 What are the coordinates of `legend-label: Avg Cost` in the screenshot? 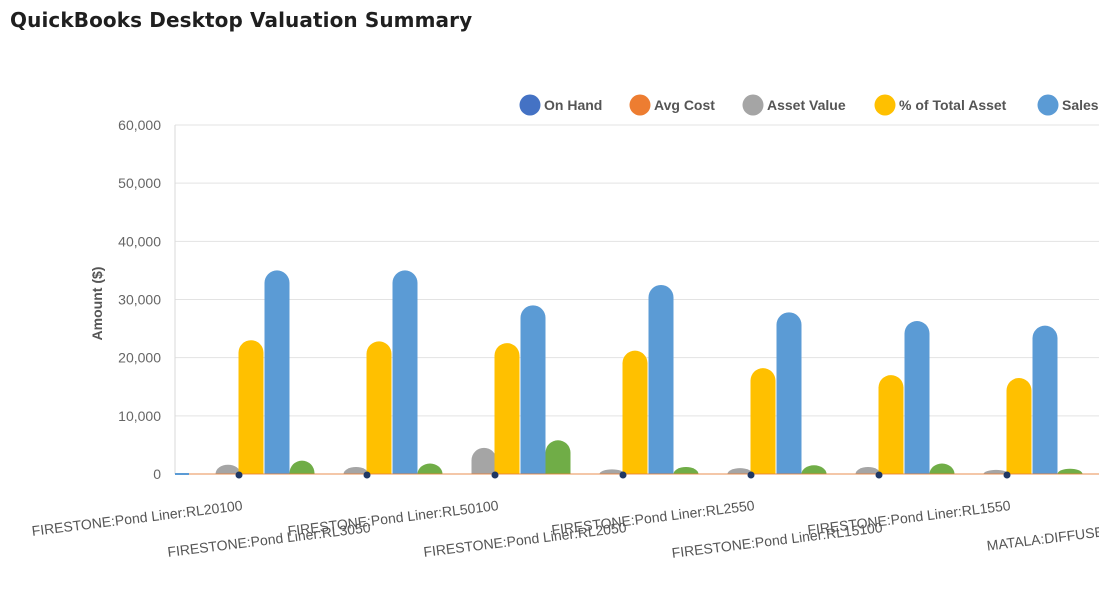 It's located at (684, 105).